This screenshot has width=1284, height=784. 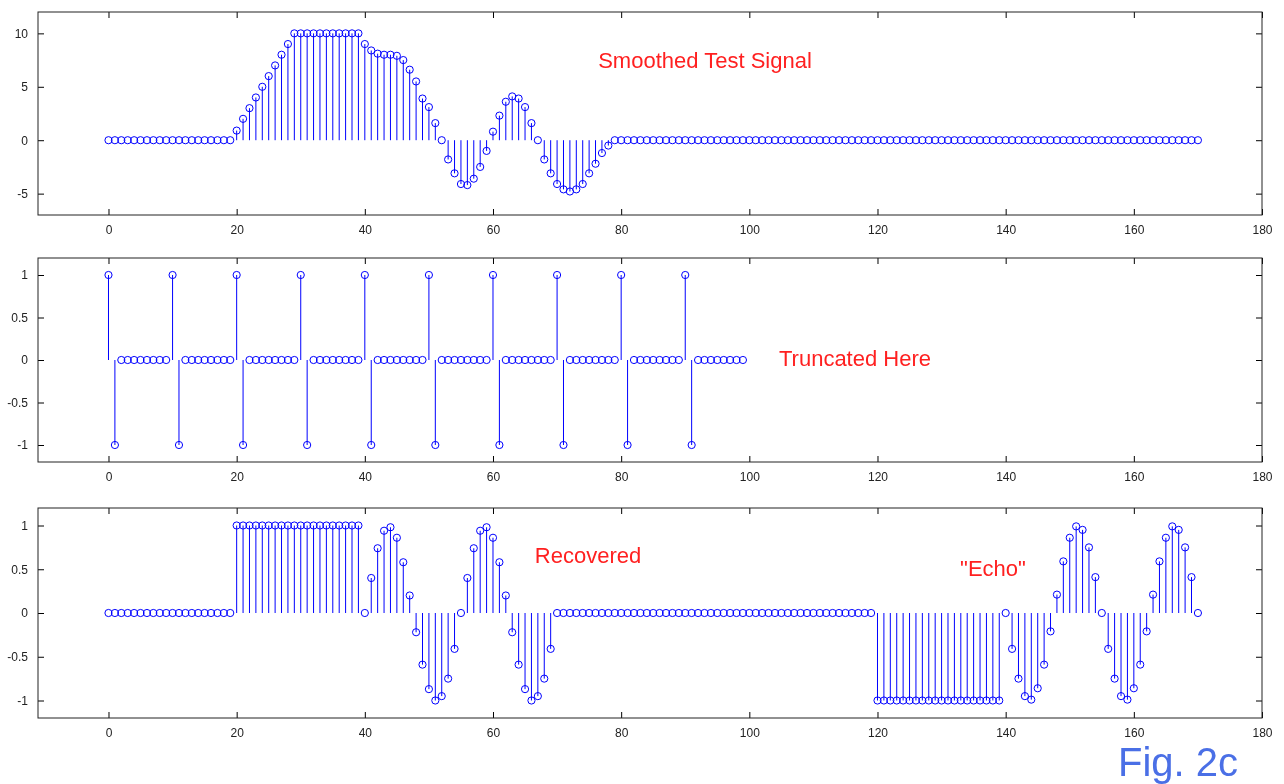 What do you see at coordinates (855, 358) in the screenshot?
I see `annotation: Truncated Here` at bounding box center [855, 358].